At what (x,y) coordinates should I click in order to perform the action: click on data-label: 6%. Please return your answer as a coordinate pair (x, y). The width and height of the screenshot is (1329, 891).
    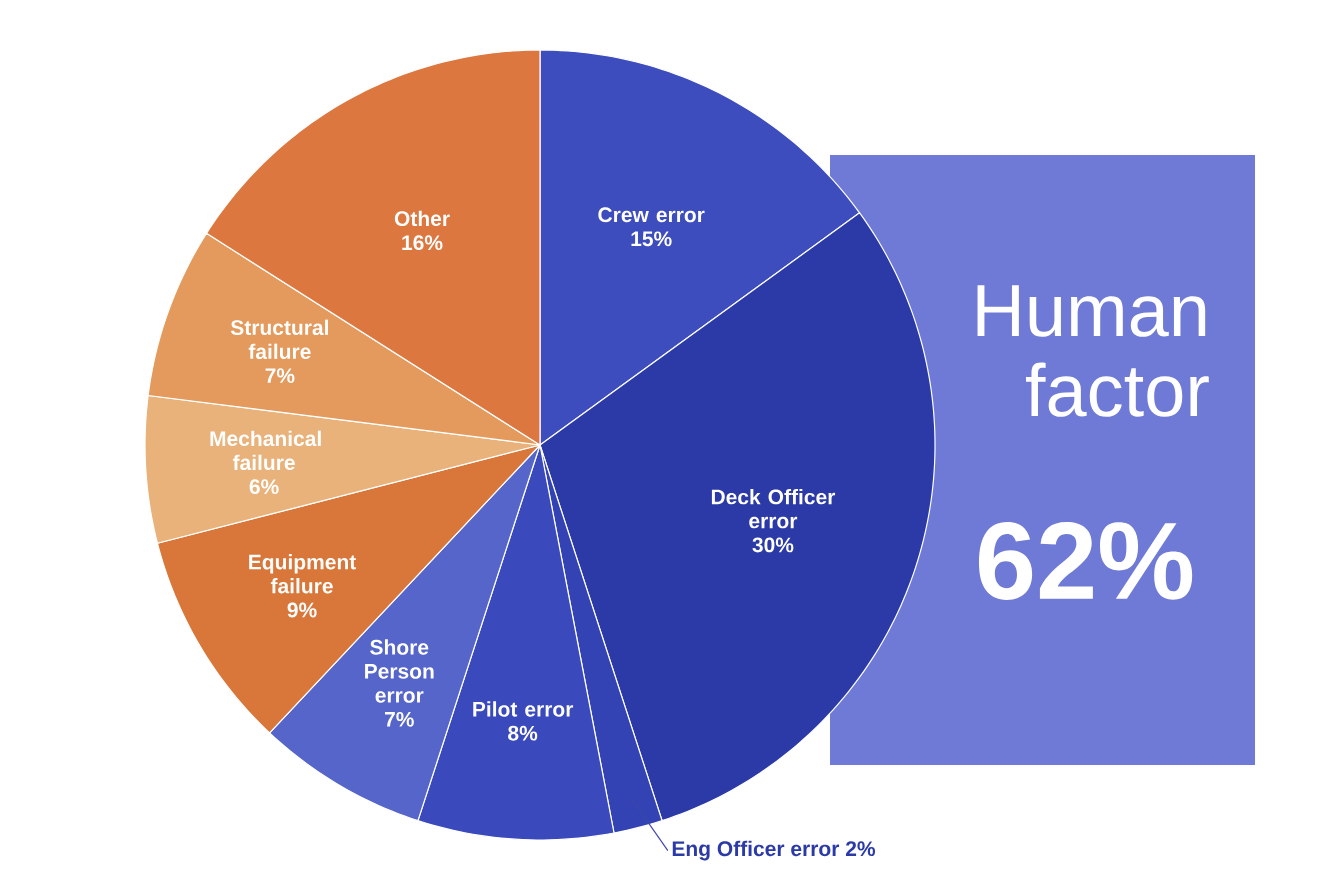
    Looking at the image, I should click on (264, 487).